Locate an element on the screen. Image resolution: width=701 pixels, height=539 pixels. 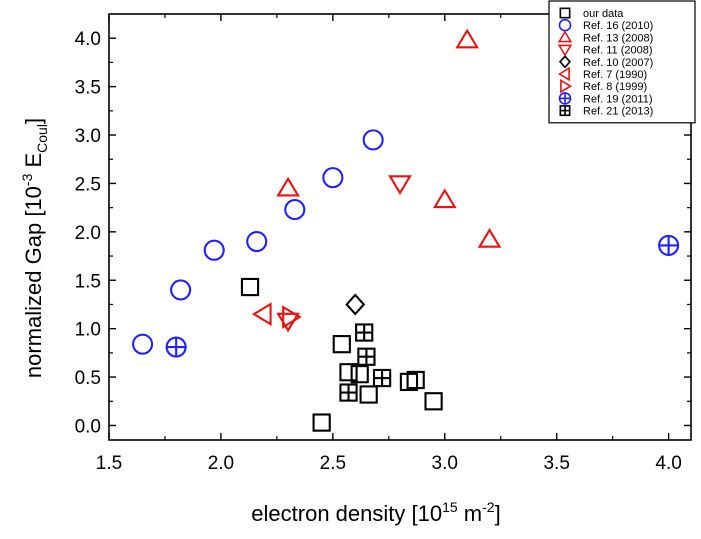
x-tick-label: 2.0 is located at coordinates (221, 463).